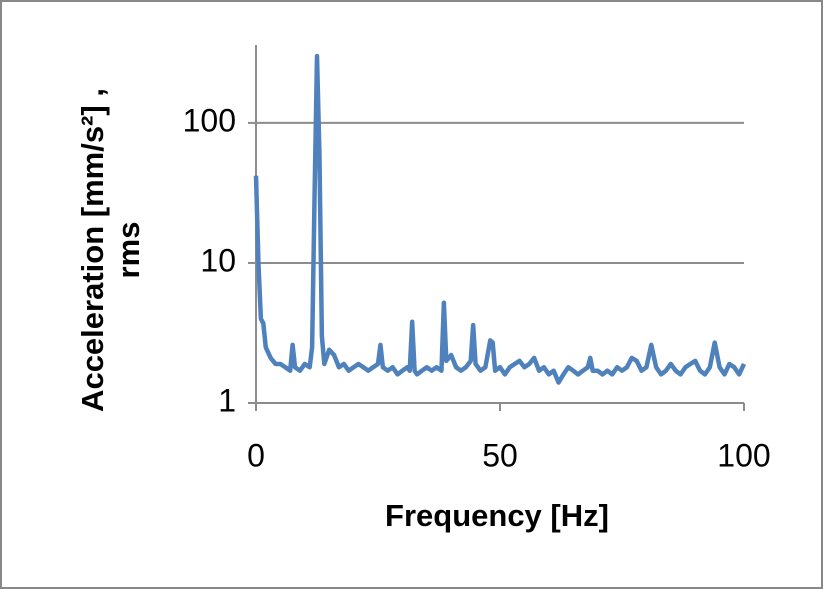 The height and width of the screenshot is (589, 823). What do you see at coordinates (128, 250) in the screenshot?
I see `y-axis-label-line: rms` at bounding box center [128, 250].